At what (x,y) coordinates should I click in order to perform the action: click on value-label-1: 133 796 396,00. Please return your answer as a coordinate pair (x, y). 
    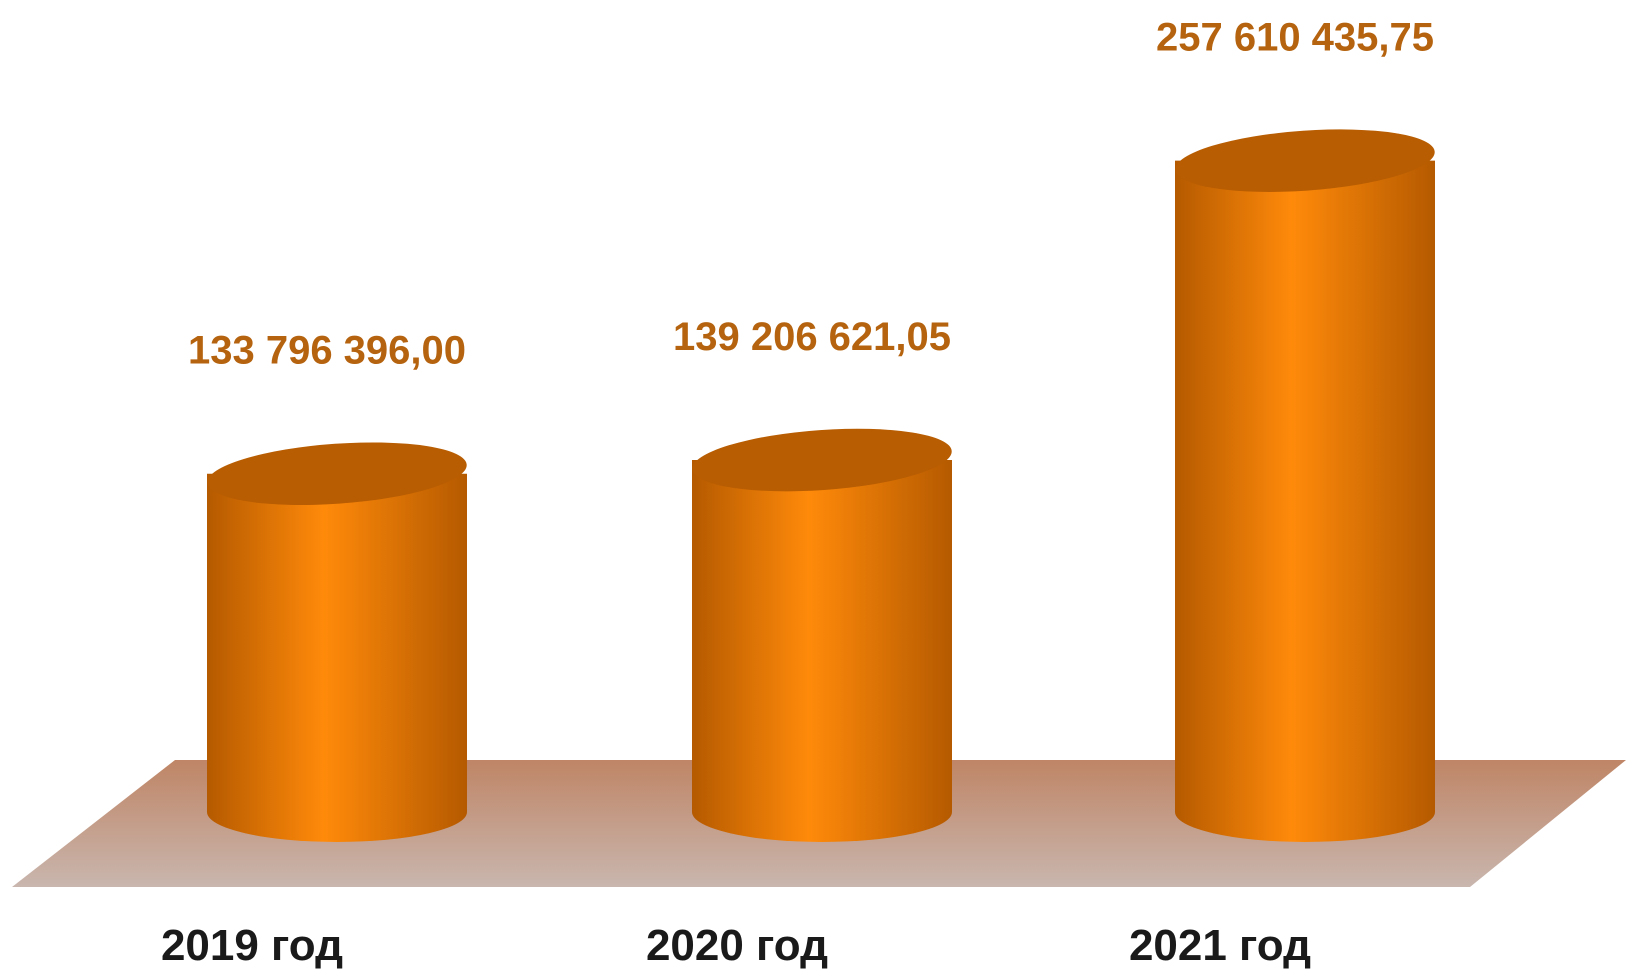
    Looking at the image, I should click on (327, 351).